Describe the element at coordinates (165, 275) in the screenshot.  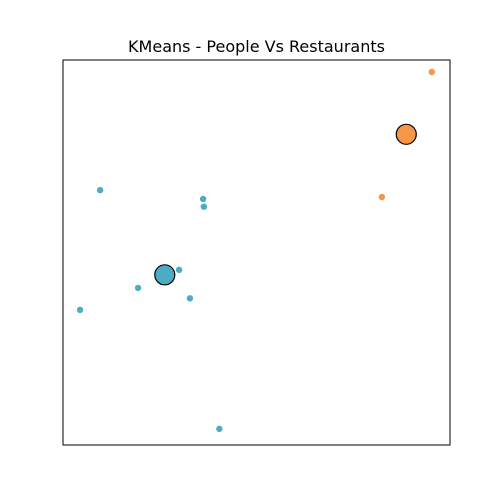
I see `cluster-1-centroid` at that location.